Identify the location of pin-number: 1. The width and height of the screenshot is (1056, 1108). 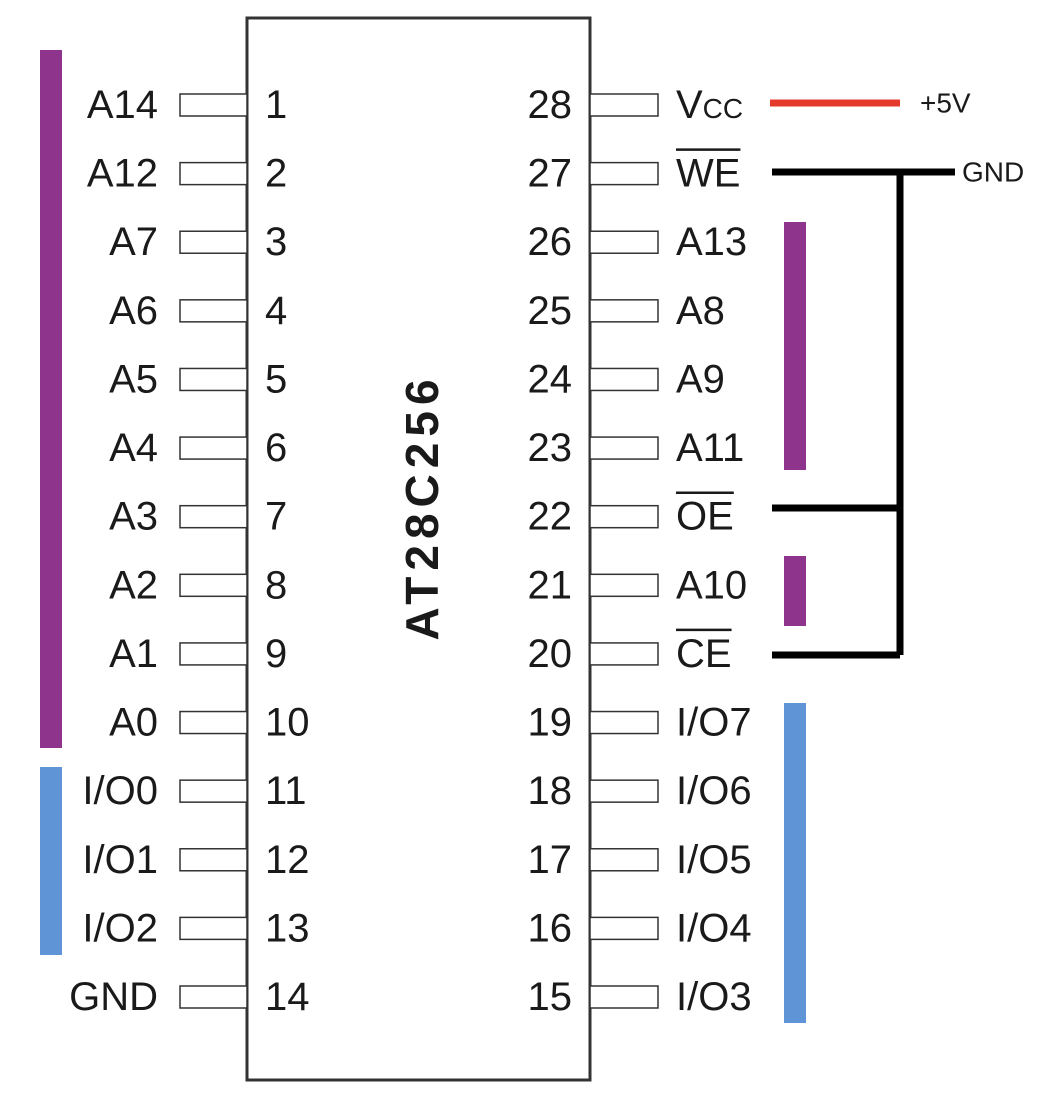
(276, 105).